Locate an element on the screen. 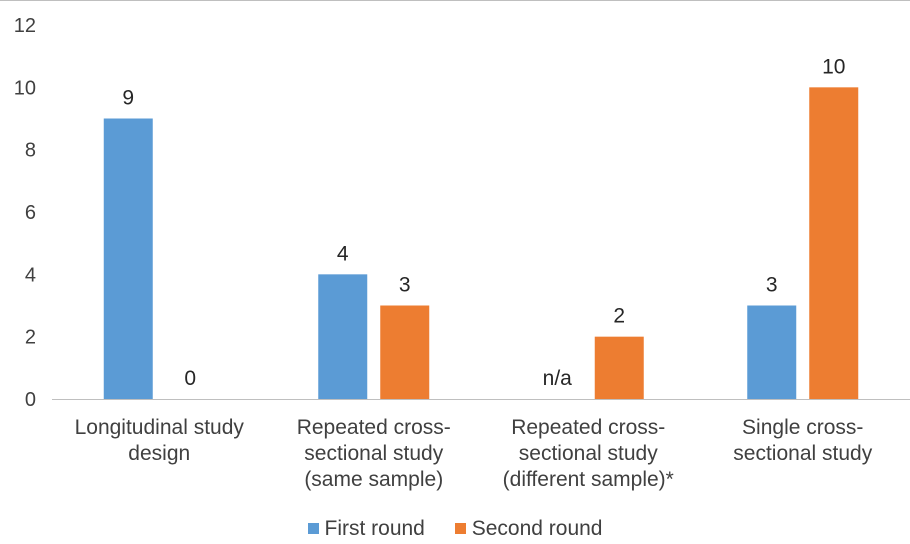 The width and height of the screenshot is (910, 544). legend-swatch-first-round is located at coordinates (313, 528).